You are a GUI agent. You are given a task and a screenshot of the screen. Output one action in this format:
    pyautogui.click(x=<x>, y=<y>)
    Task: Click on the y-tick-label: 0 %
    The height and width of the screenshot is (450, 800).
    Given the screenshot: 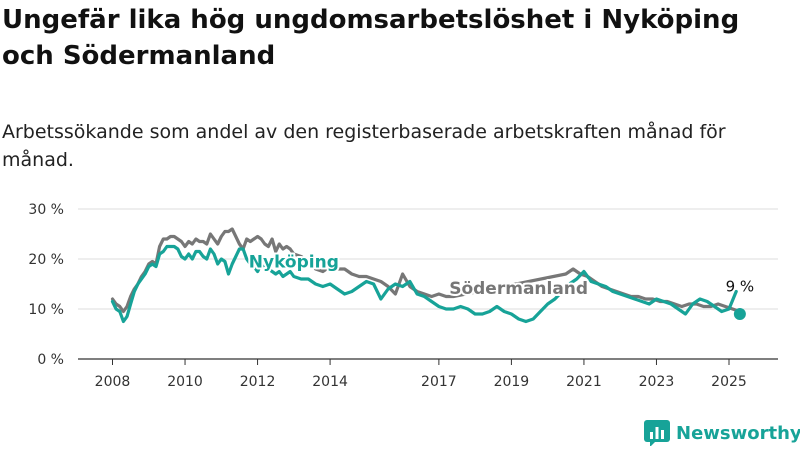 What is the action you would take?
    pyautogui.click(x=50, y=360)
    